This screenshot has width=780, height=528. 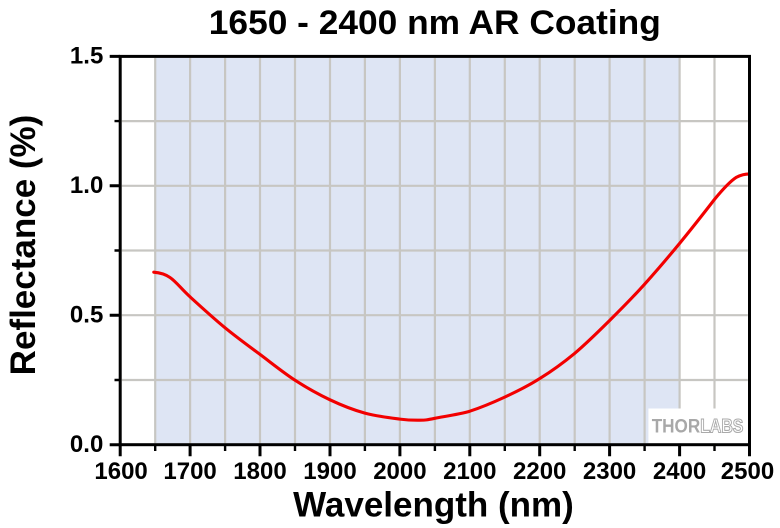 What do you see at coordinates (86, 55) in the screenshot?
I see `svg-text: 1.5` at bounding box center [86, 55].